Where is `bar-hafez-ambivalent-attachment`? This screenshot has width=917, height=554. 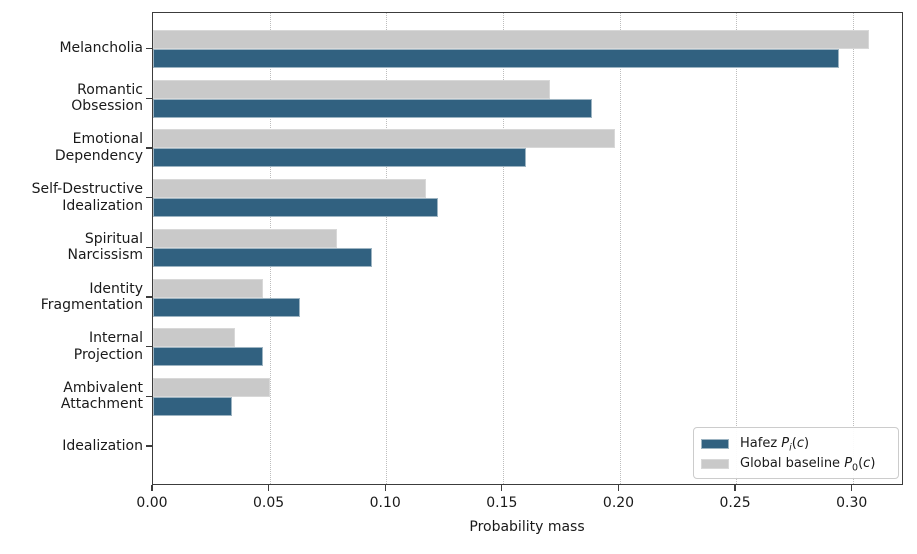 bar-hafez-ambivalent-attachment is located at coordinates (193, 406).